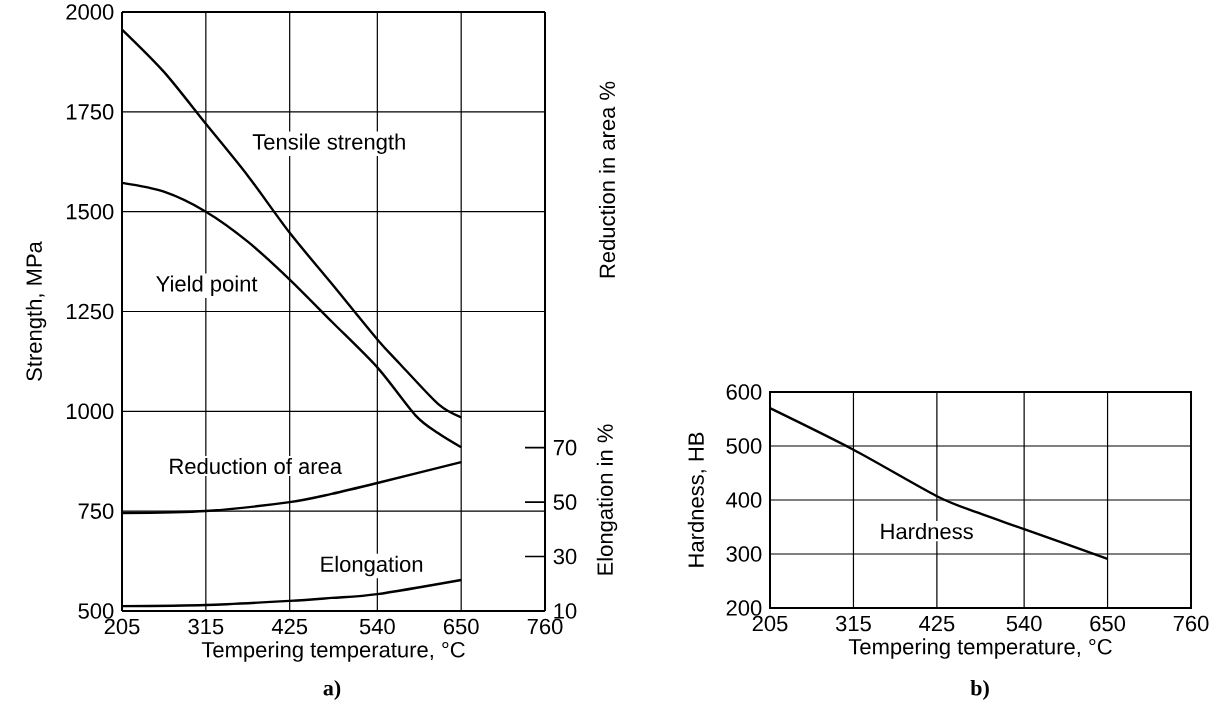  I want to click on y2-tick-label: 30, so click(565, 556).